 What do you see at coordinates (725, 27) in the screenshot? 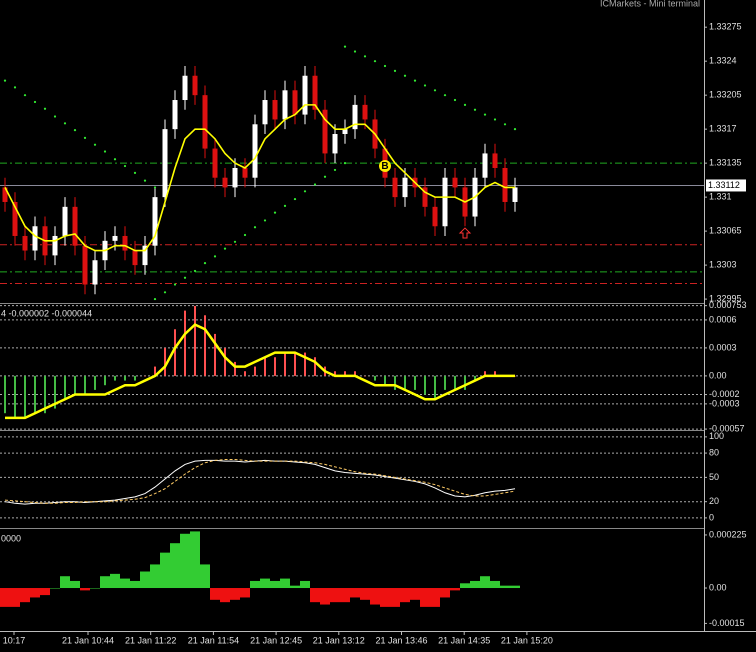
I see `y-tick-label: 1.33275` at bounding box center [725, 27].